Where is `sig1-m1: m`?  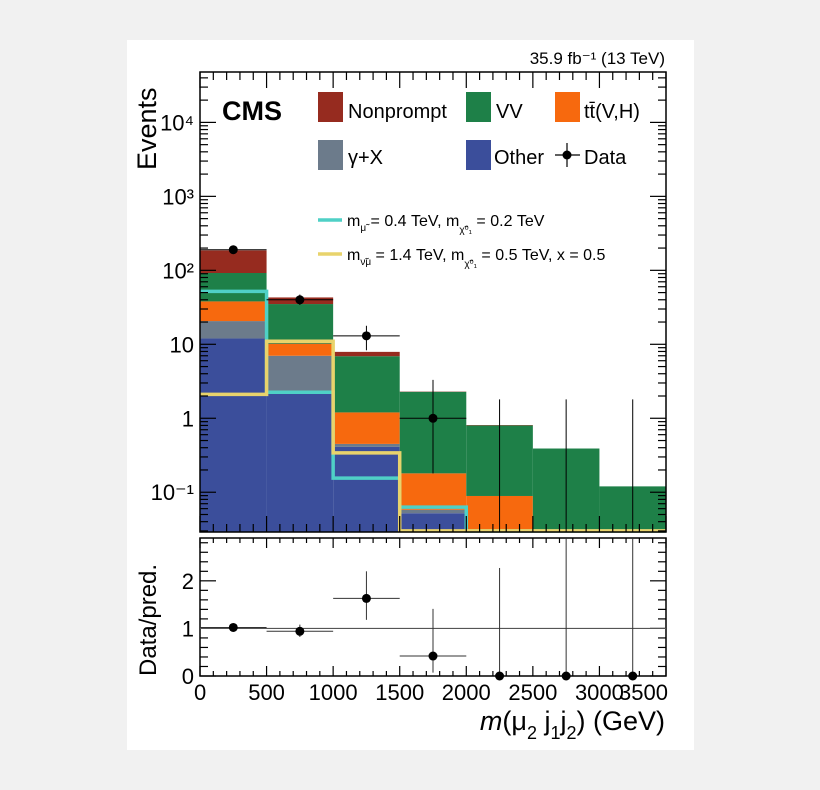 sig1-m1: m is located at coordinates (353, 221).